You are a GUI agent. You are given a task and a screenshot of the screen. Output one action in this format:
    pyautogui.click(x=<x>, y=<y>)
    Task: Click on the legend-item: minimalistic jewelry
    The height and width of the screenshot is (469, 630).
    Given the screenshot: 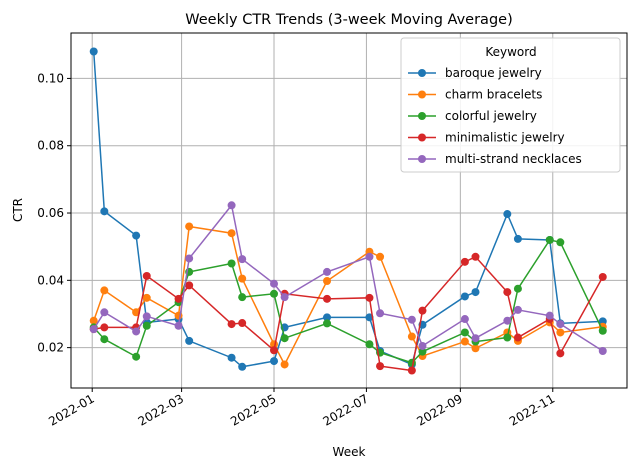 What is the action you would take?
    pyautogui.click(x=486, y=138)
    